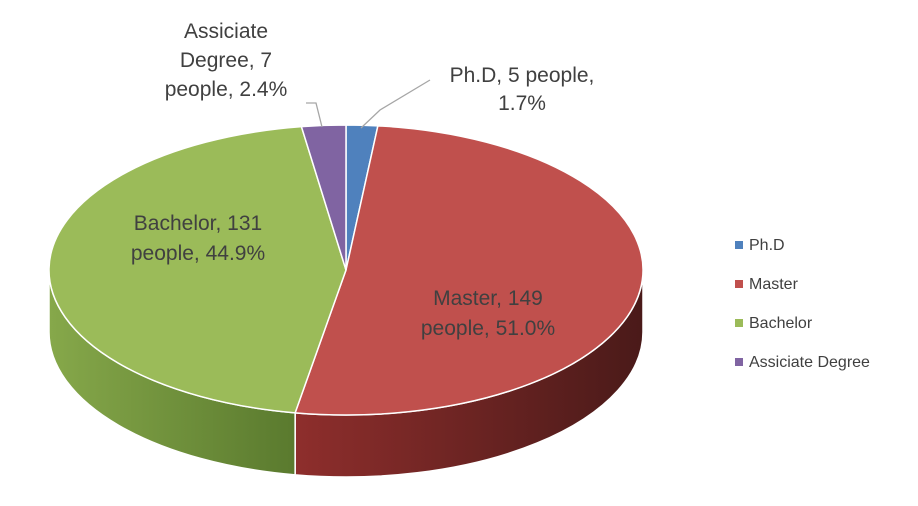 The width and height of the screenshot is (918, 506). I want to click on data-label-master: Master, 149 people, 51.0%, so click(488, 313).